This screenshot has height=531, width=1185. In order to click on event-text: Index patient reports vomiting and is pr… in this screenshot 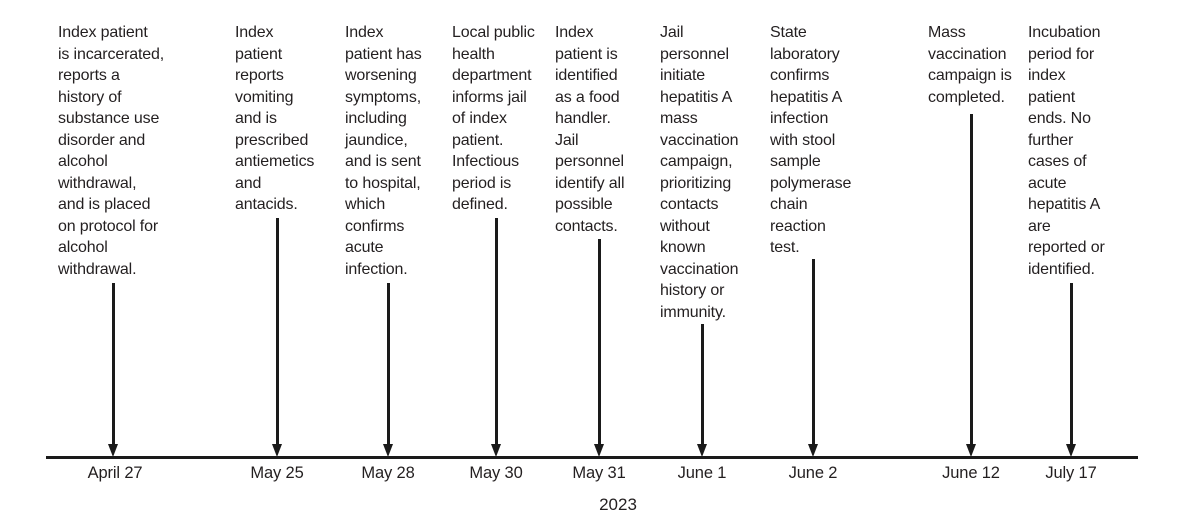, I will do `click(275, 118)`.